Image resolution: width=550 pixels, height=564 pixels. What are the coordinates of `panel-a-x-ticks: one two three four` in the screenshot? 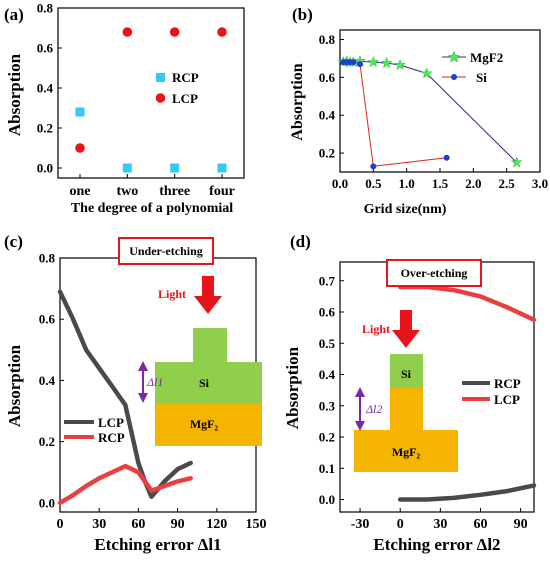 It's located at (152, 186).